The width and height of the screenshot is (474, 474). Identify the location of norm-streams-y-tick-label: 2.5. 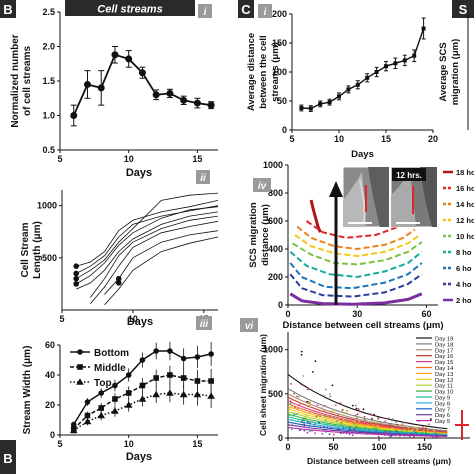
(48, 12).